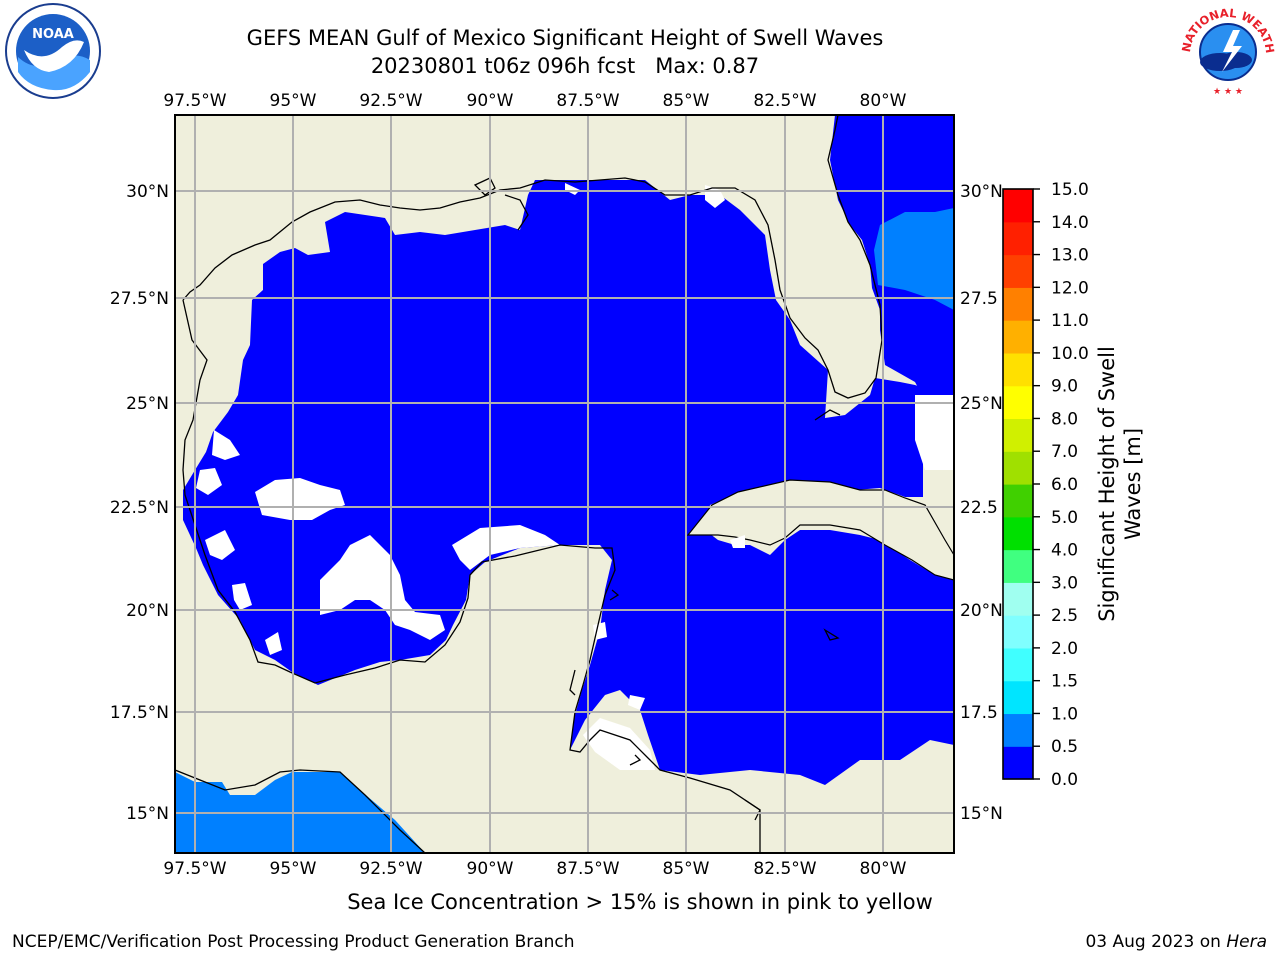 The width and height of the screenshot is (1280, 960). What do you see at coordinates (1070, 354) in the screenshot?
I see `colorbar-tick-label: 10.0` at bounding box center [1070, 354].